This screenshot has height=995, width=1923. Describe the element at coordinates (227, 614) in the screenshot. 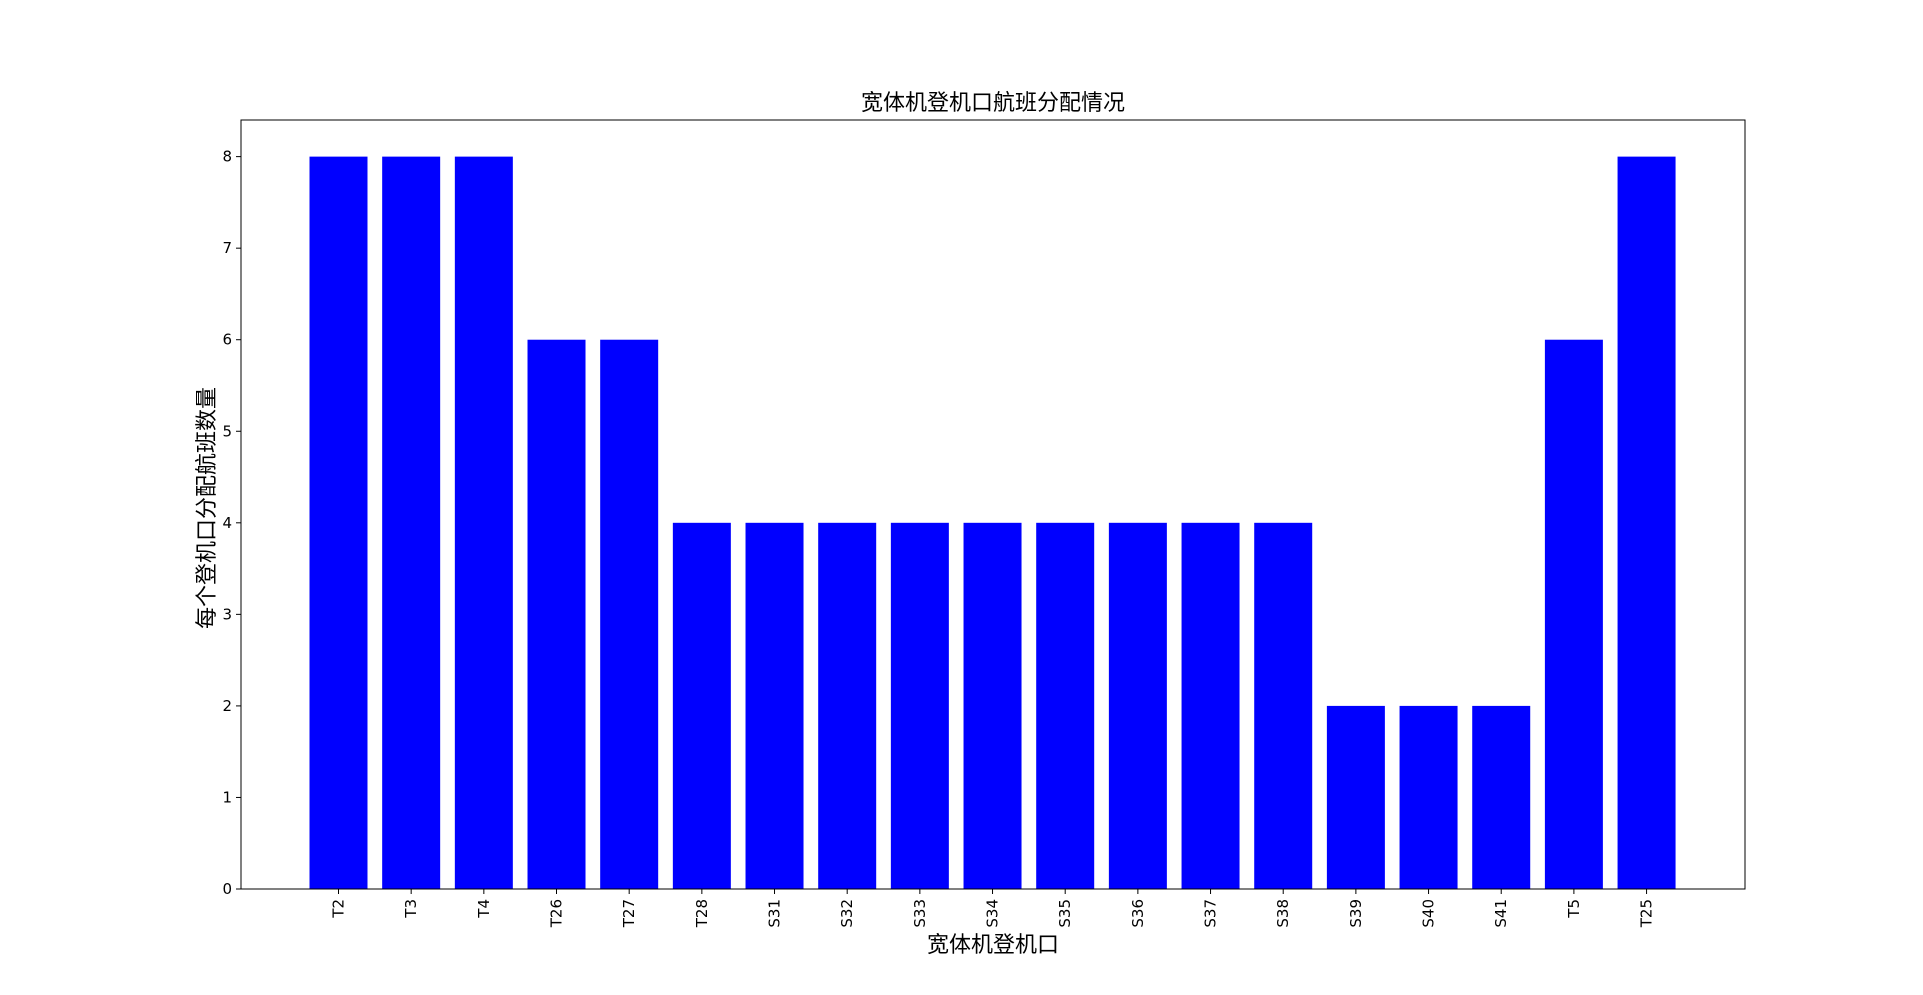

I see `y-tick-label: 3` at that location.